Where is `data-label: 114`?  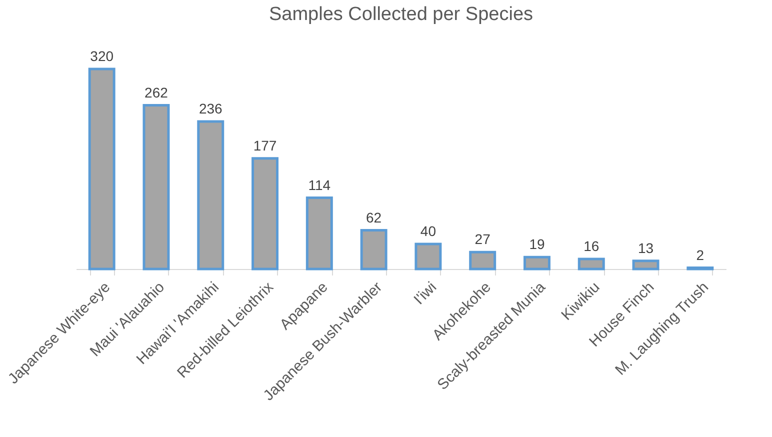
data-label: 114 is located at coordinates (319, 184).